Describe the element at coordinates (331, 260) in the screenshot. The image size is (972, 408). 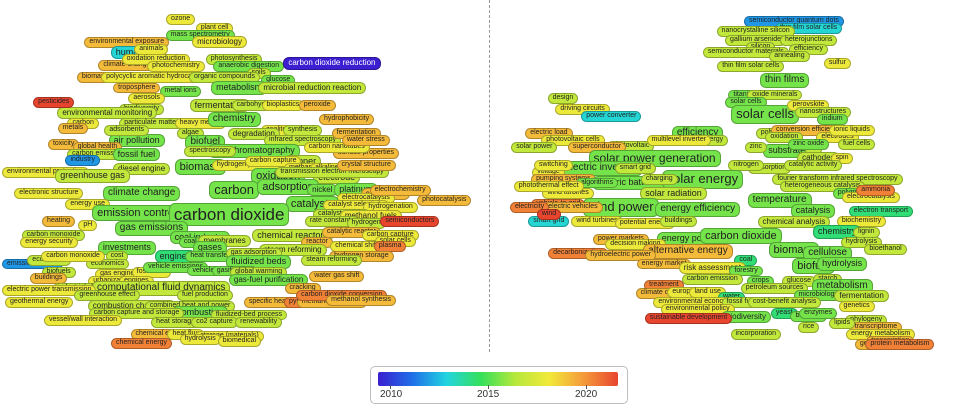
I see `keyword-node: steam reforming` at that location.